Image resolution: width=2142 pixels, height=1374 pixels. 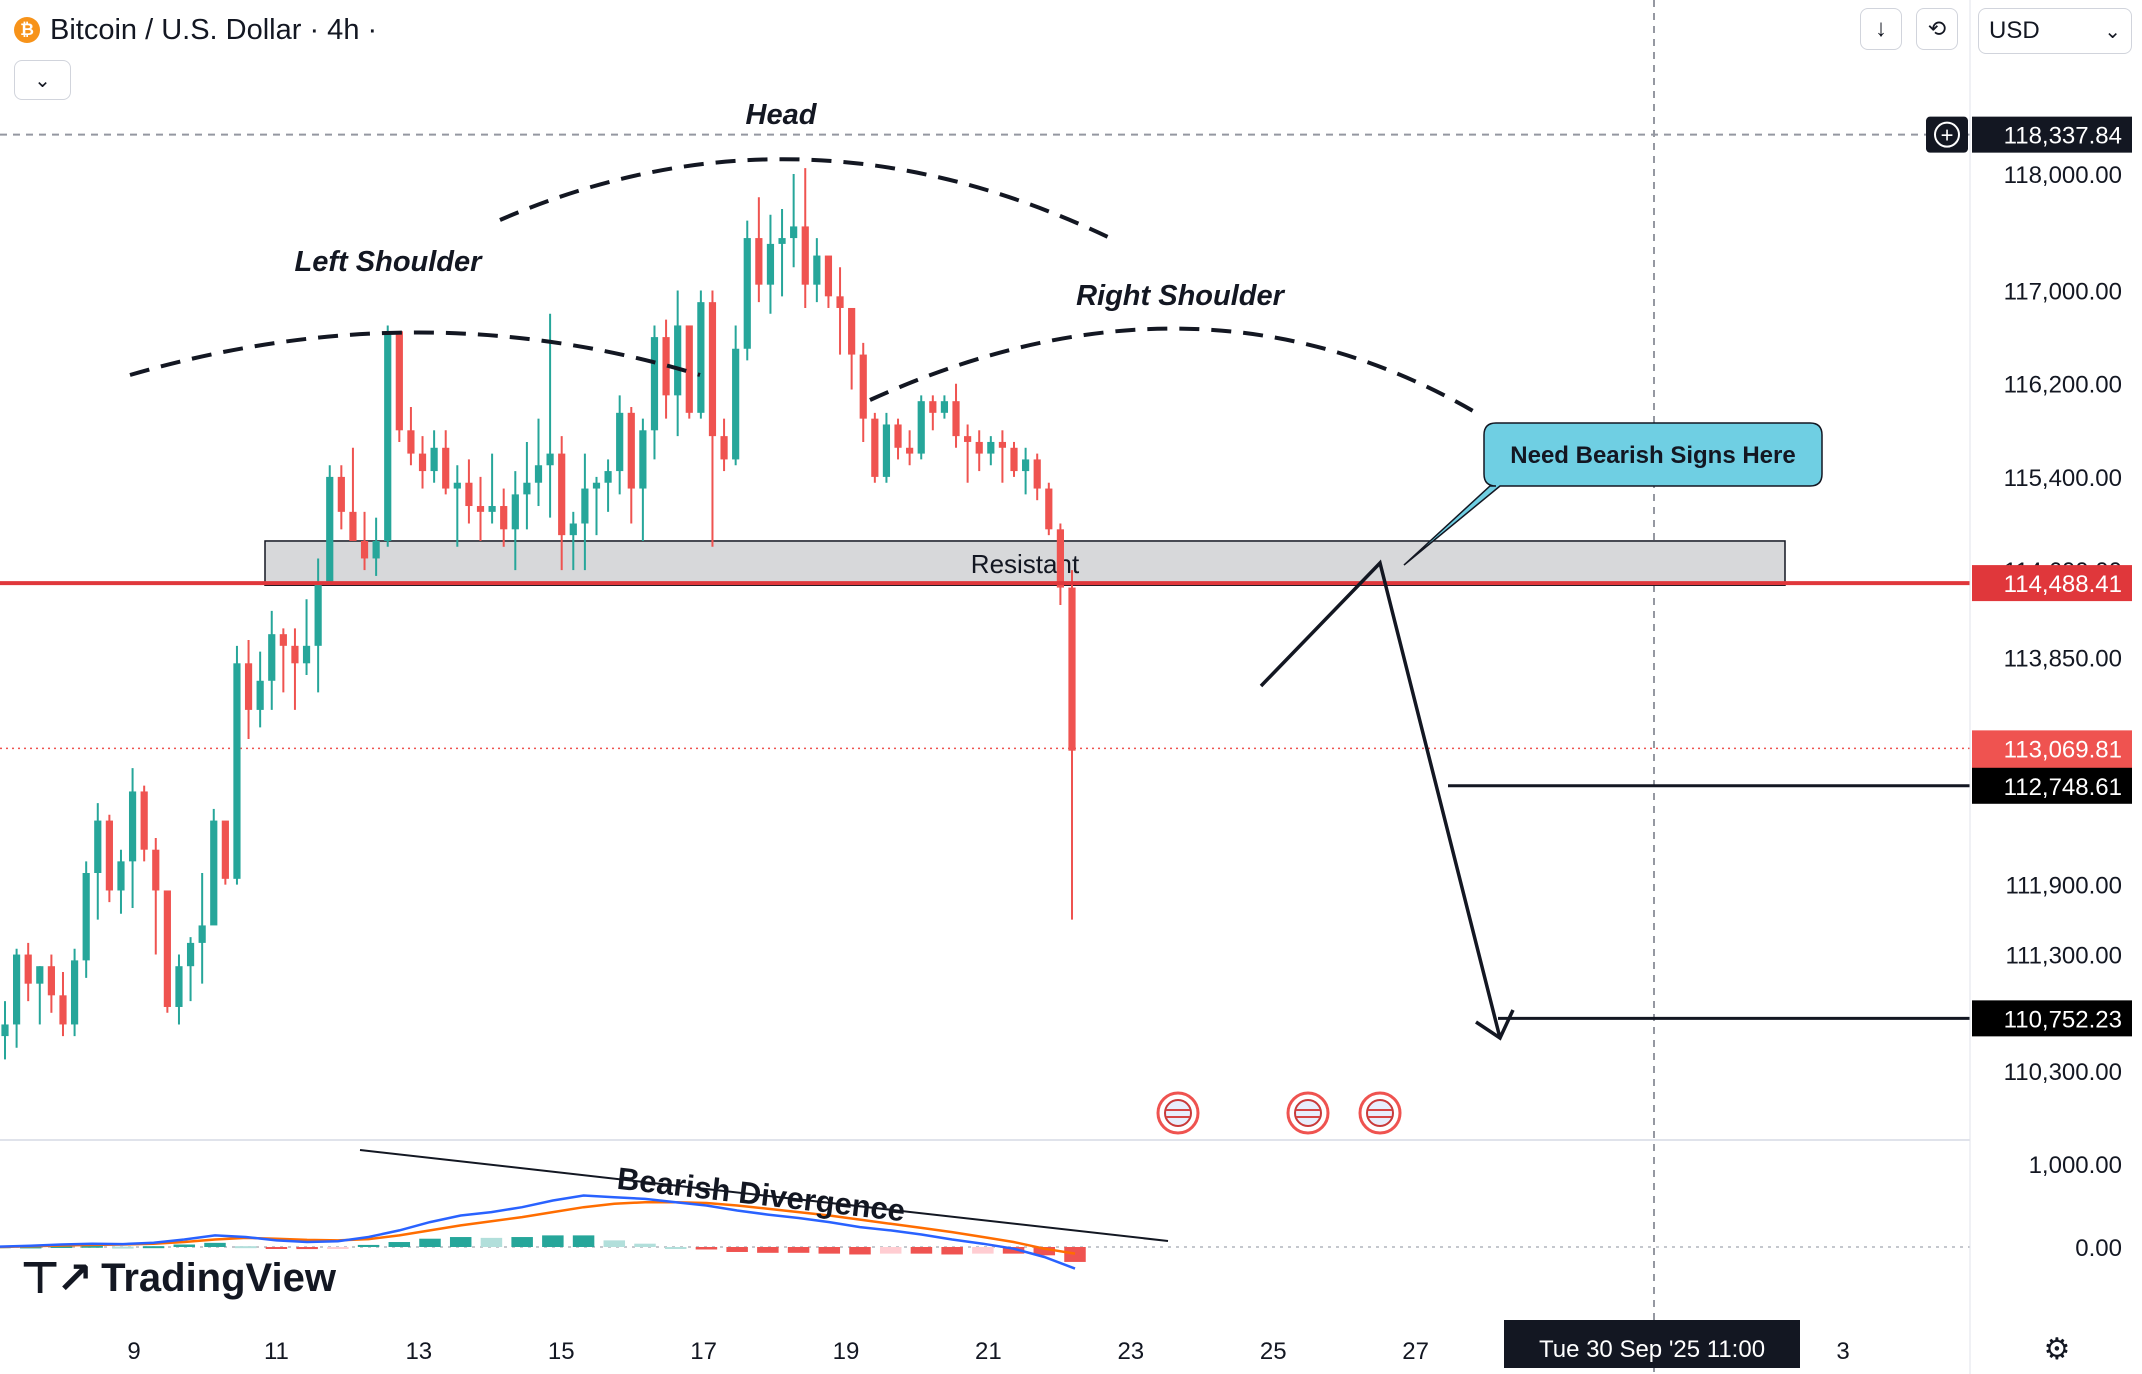 I want to click on add-alert-button, so click(x=1947, y=134).